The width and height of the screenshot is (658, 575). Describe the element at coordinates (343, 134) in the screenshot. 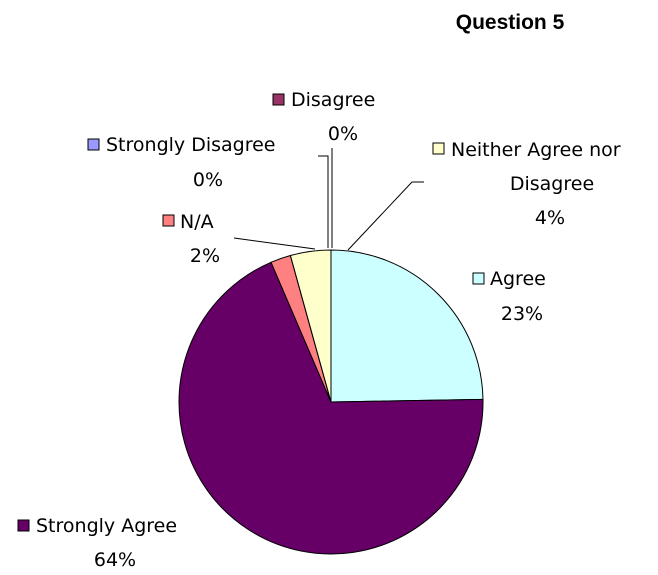

I see `slice-percent-disagree: 0%` at that location.